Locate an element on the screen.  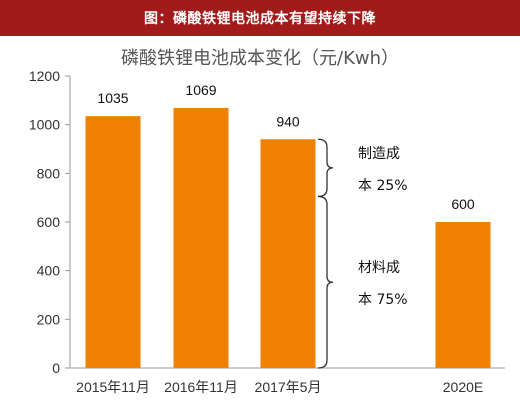
data-label: 600 is located at coordinates (463, 204).